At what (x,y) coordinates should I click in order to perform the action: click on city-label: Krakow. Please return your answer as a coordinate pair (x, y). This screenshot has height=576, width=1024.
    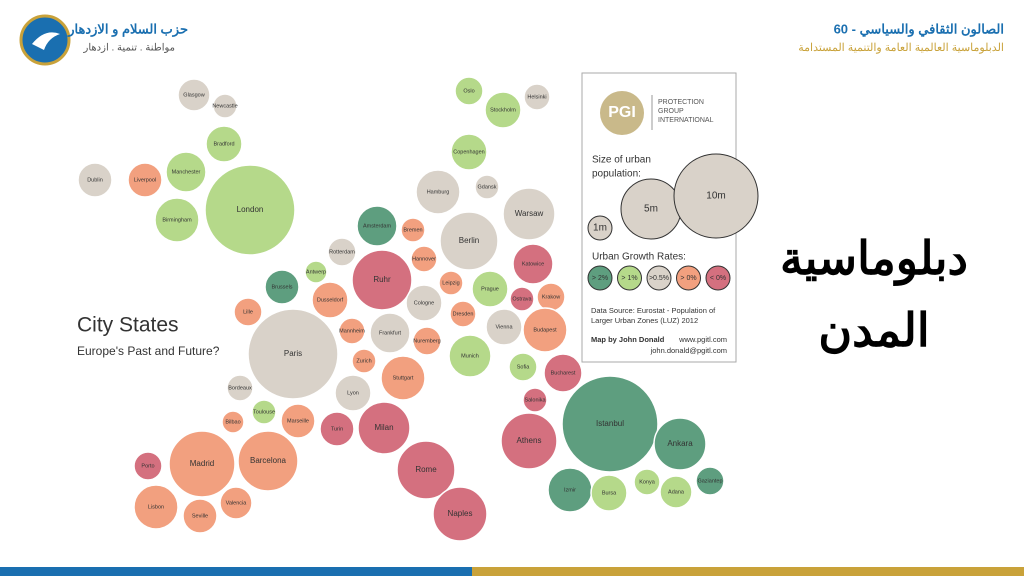
    Looking at the image, I should click on (551, 297).